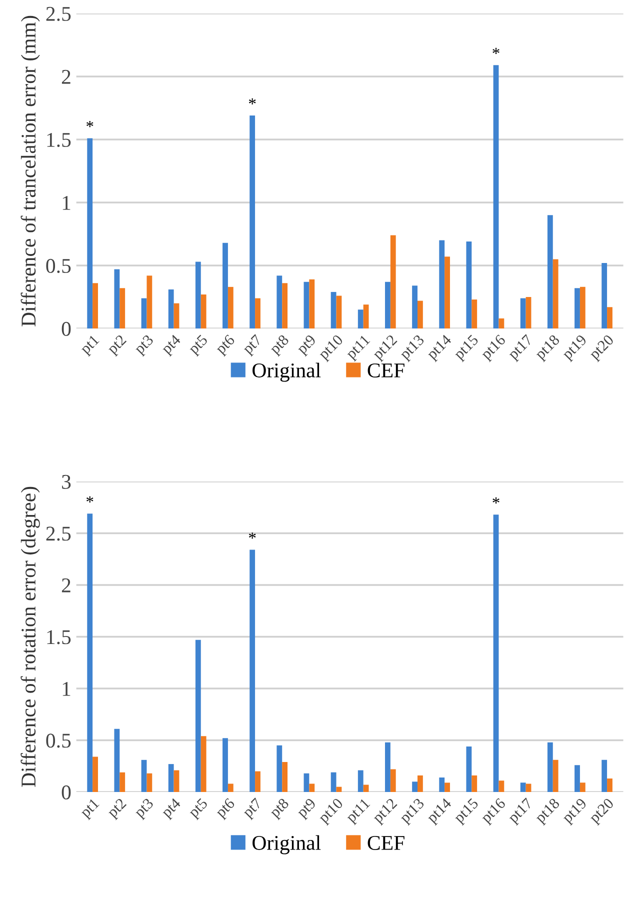 The width and height of the screenshot is (636, 900). Describe the element at coordinates (117, 809) in the screenshot. I see `x-tick-label: pt2` at that location.